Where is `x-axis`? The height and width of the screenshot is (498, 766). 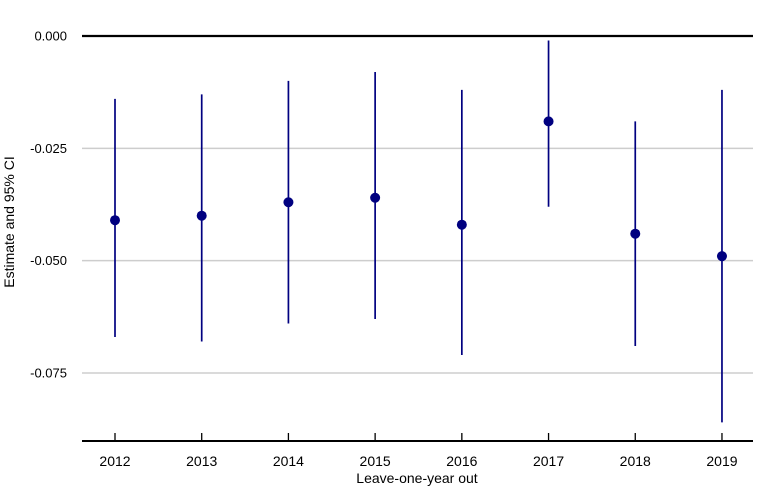
x-axis is located at coordinates (417, 437).